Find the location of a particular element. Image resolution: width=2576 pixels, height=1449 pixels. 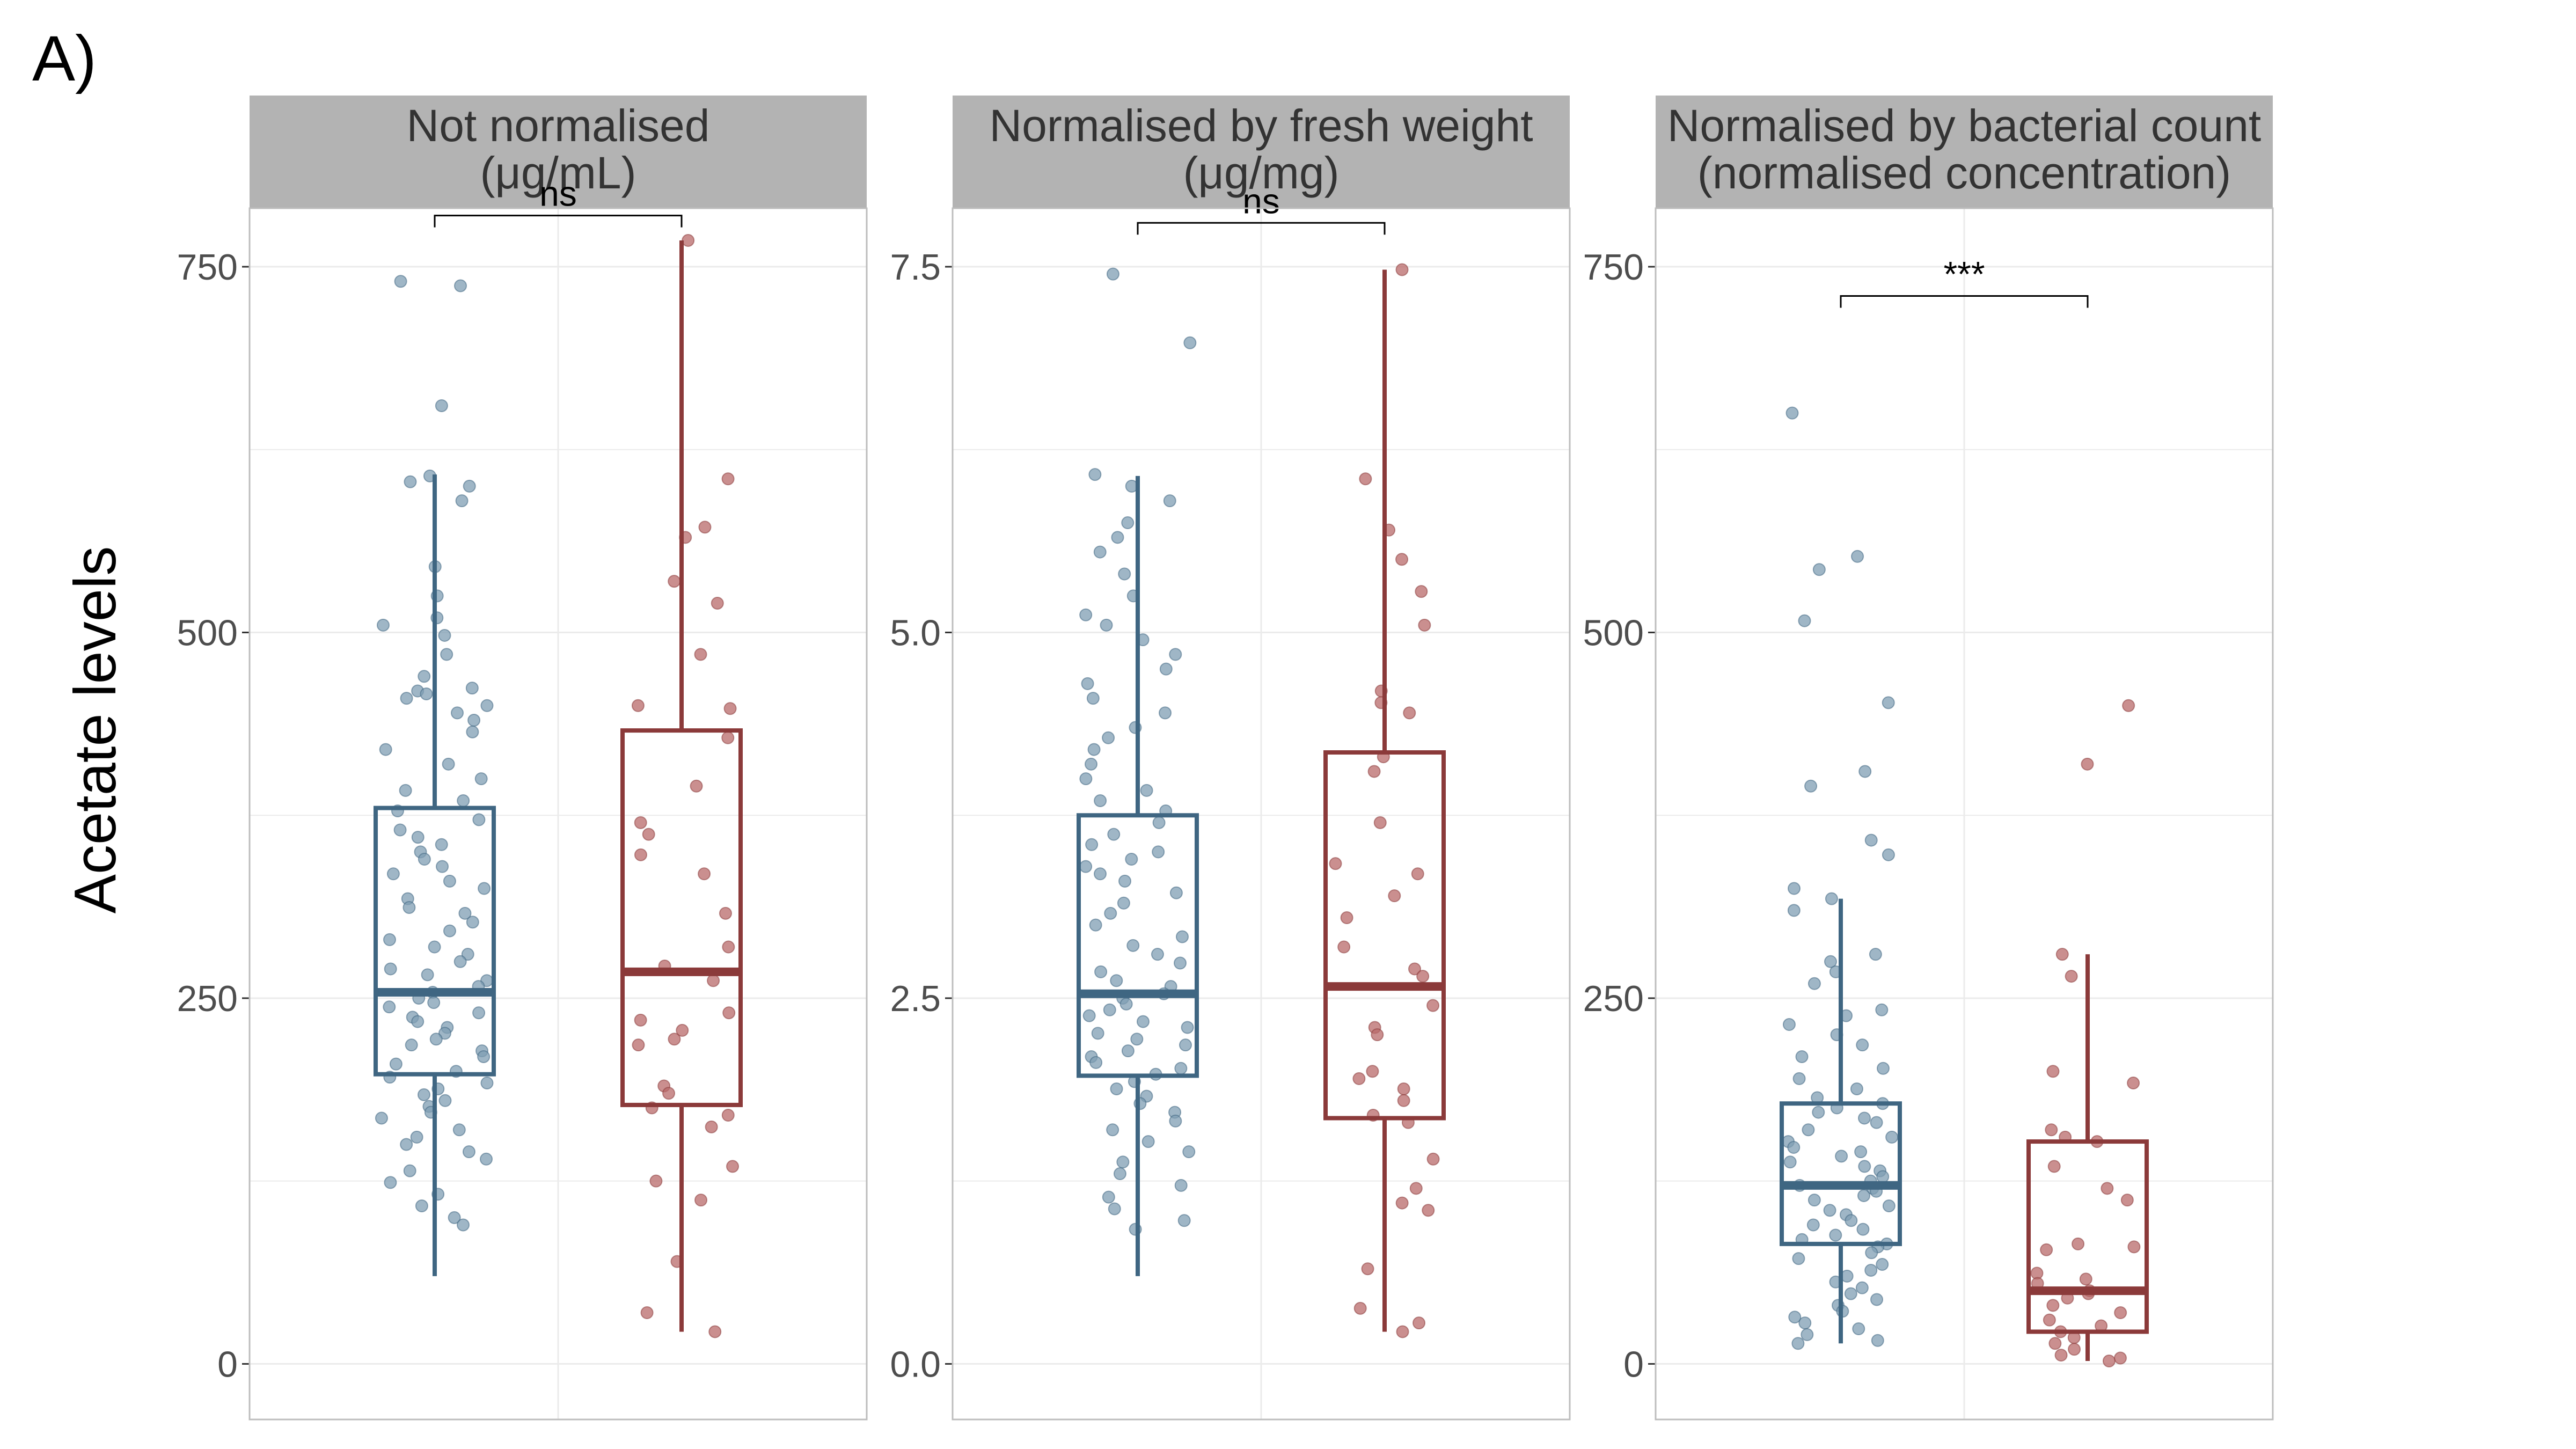

y-tick-label: 750 is located at coordinates (207, 267).